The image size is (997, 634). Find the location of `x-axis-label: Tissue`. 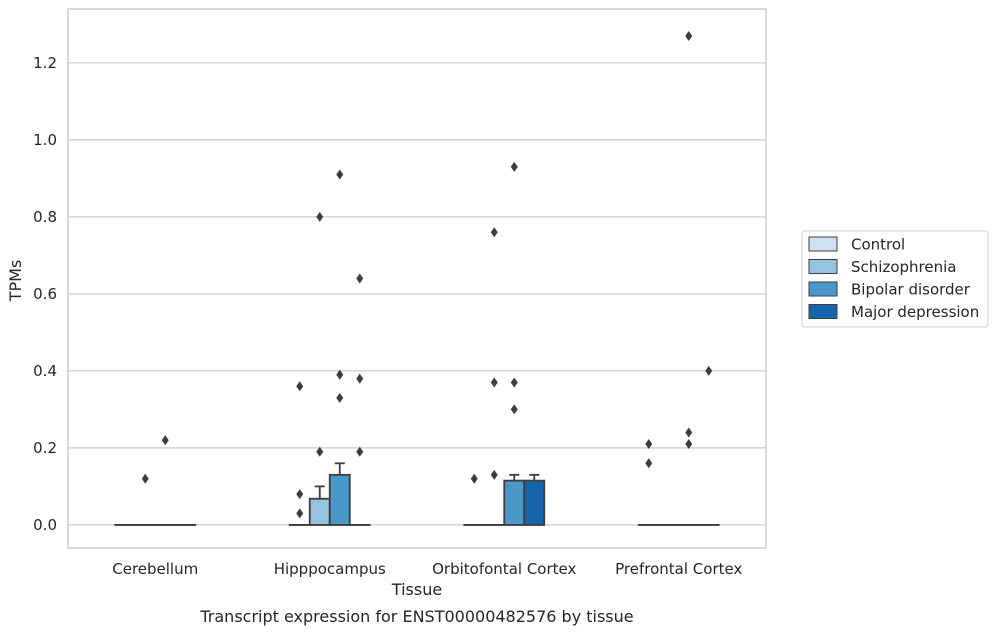

x-axis-label: Tissue is located at coordinates (416, 589).